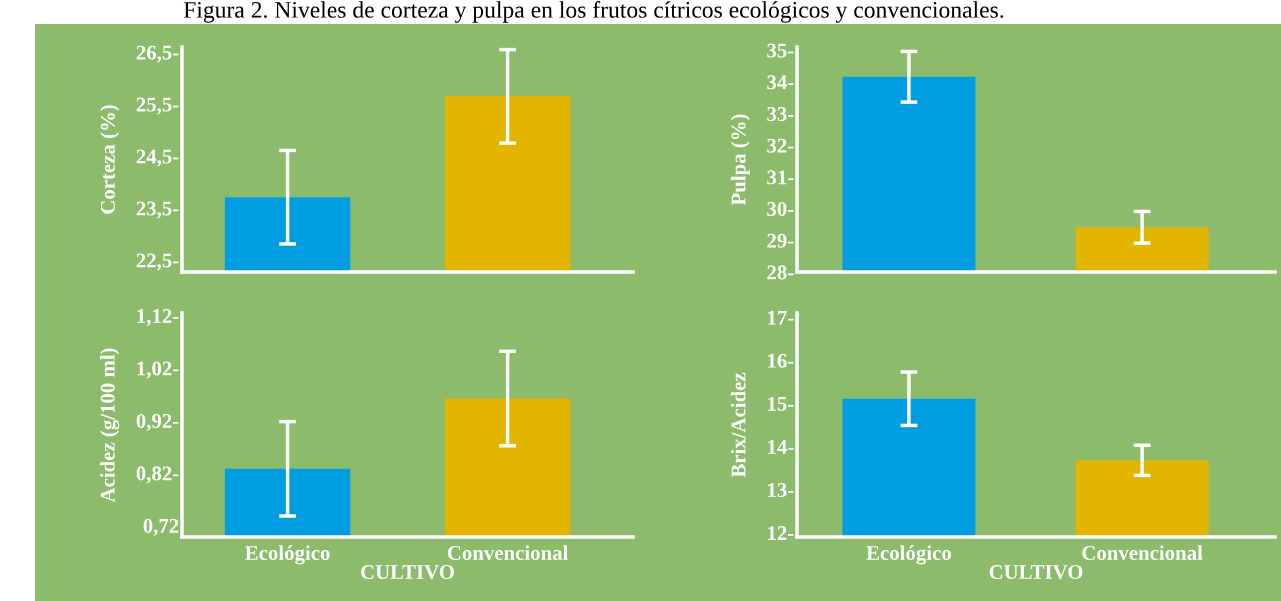 The height and width of the screenshot is (601, 1281). What do you see at coordinates (157, 158) in the screenshot?
I see `y-tick-label: 24,5-` at bounding box center [157, 158].